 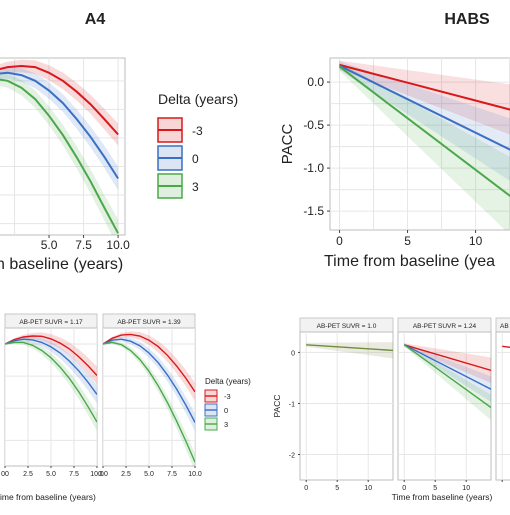 I want to click on a4-top-legend-title: Delta (years), so click(x=198, y=99).